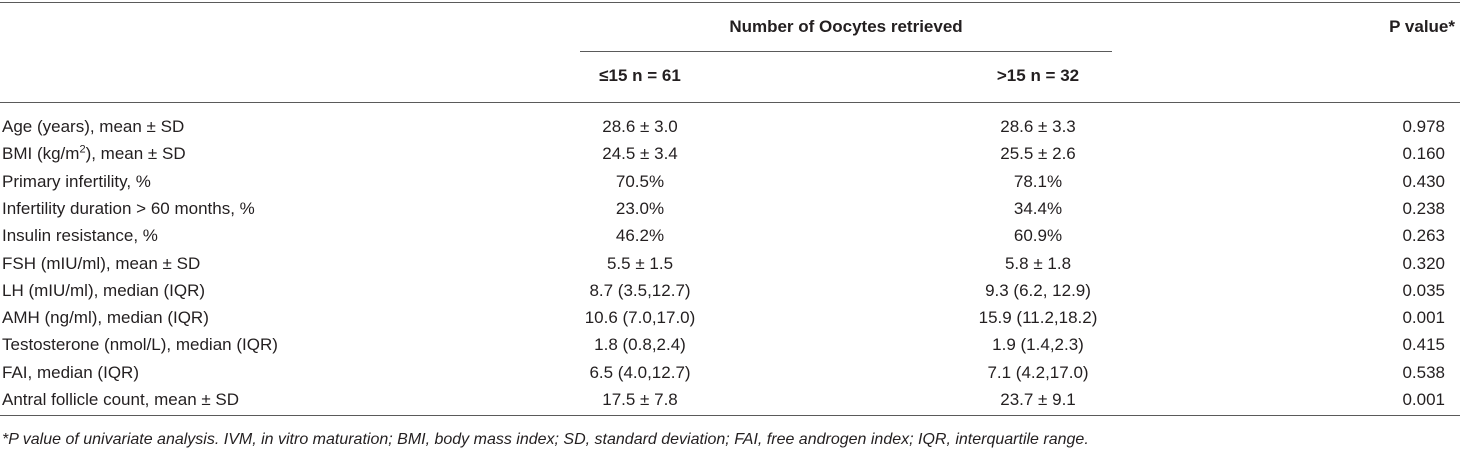 This screenshot has height=455, width=1460. What do you see at coordinates (640, 236) in the screenshot?
I see `cell-value: 46.2%` at bounding box center [640, 236].